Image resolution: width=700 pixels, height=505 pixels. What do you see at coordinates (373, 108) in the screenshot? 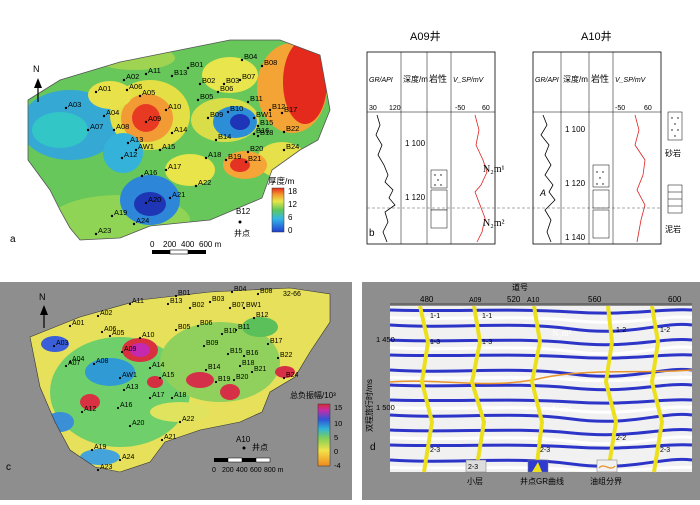
I see `svg-text: 30` at bounding box center [373, 108].